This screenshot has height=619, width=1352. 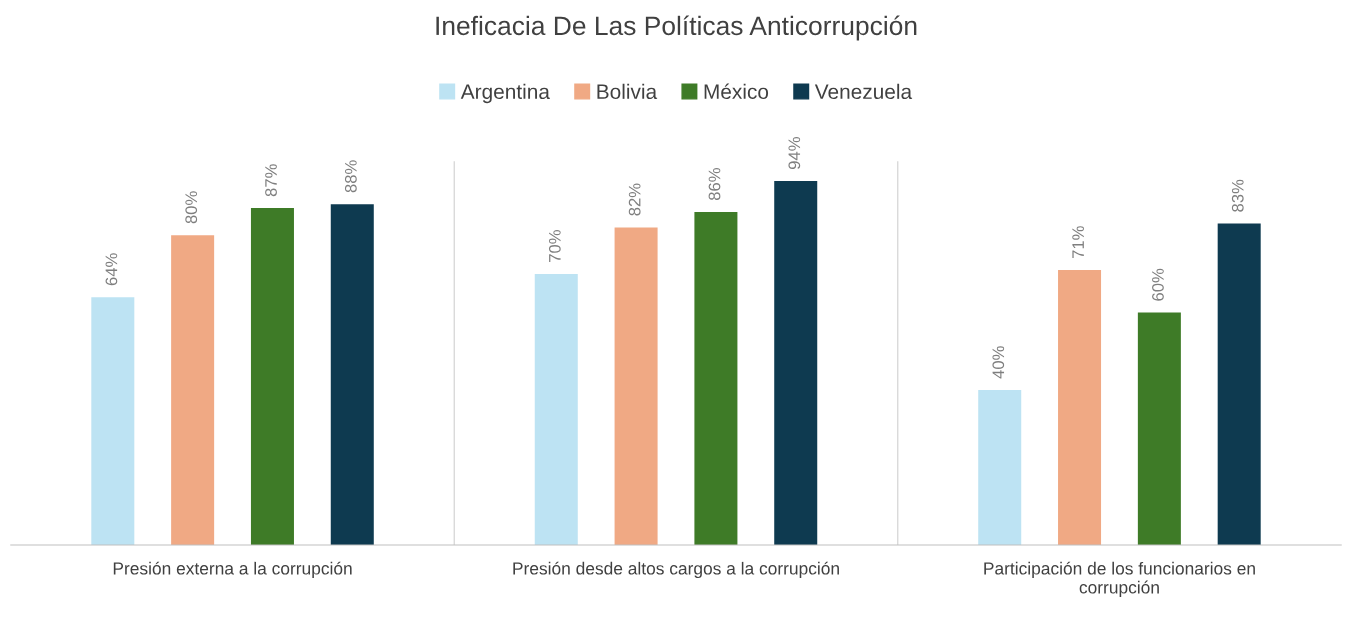 What do you see at coordinates (998, 362) in the screenshot?
I see `data-label: 40%` at bounding box center [998, 362].